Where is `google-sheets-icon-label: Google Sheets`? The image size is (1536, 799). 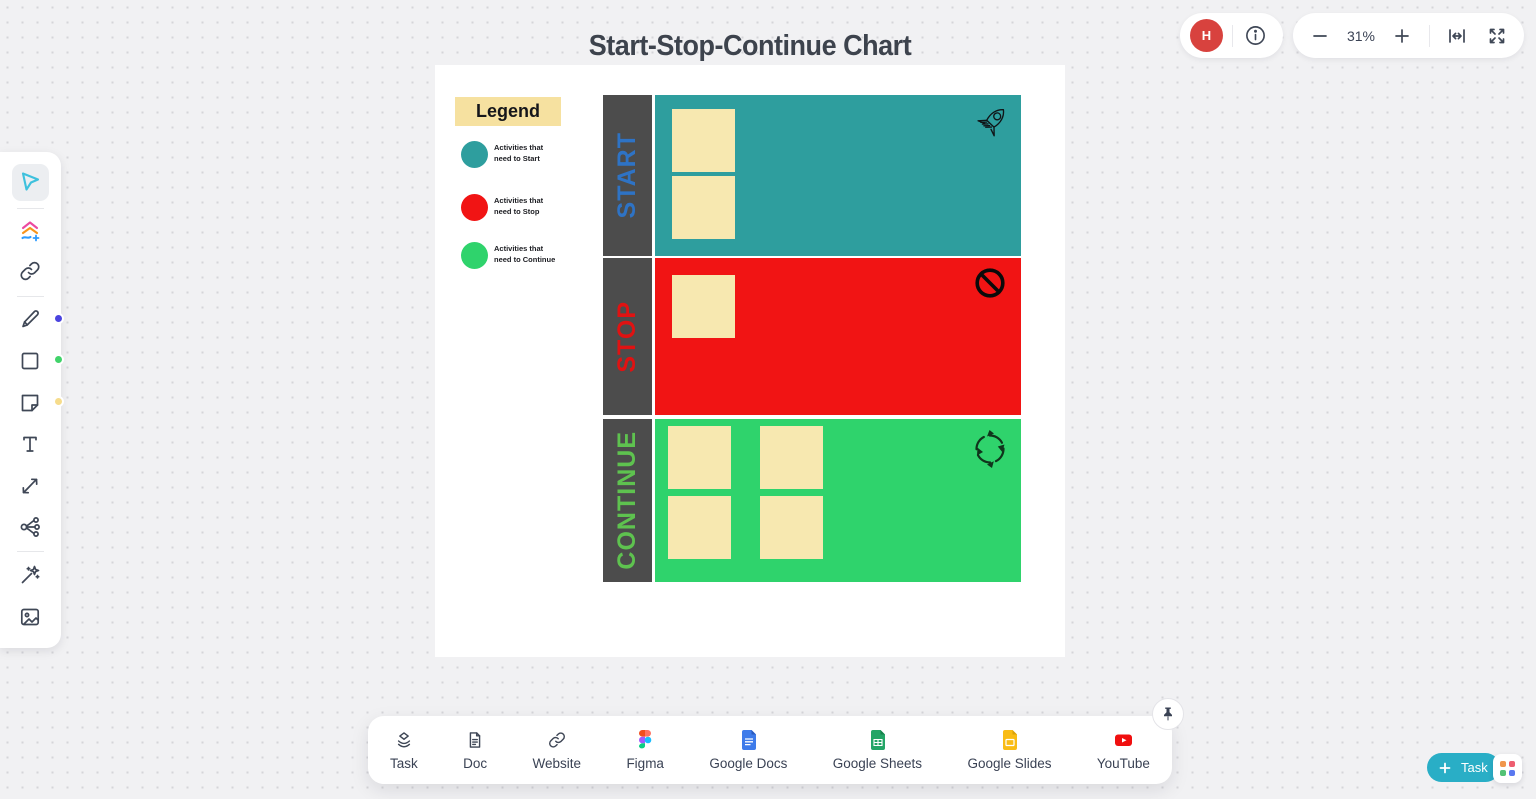
google-sheets-icon-label: Google Sheets is located at coordinates (877, 763).